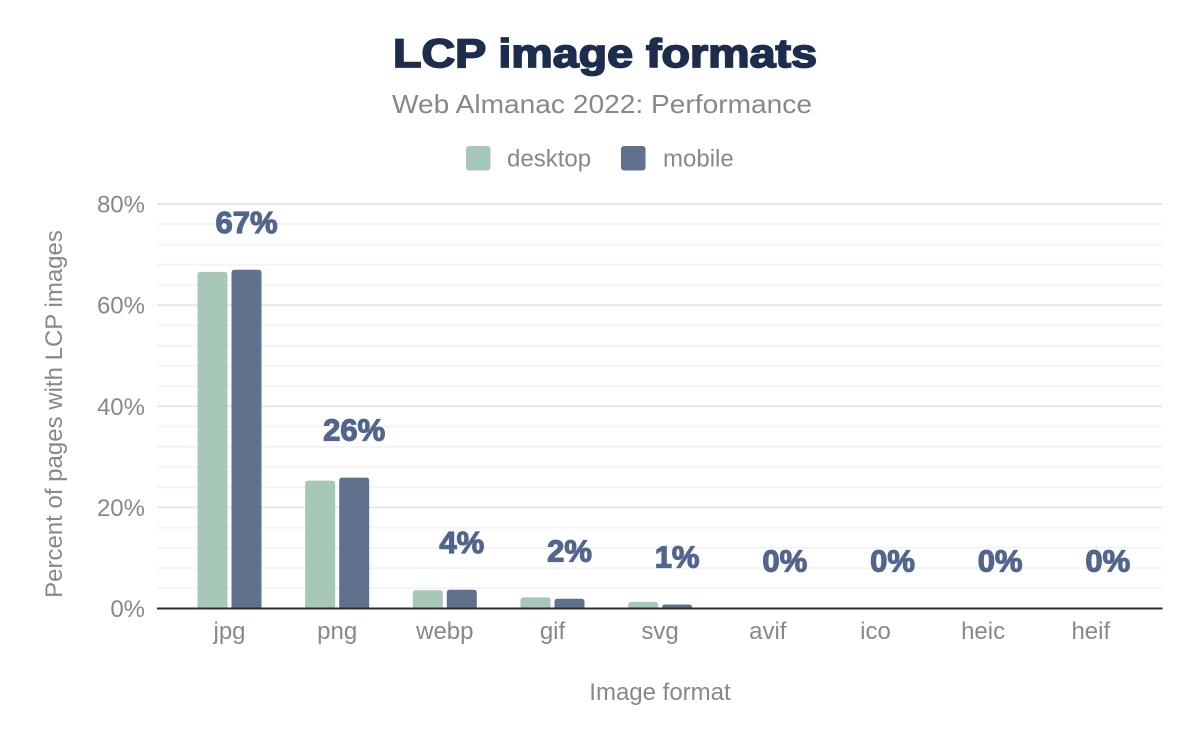 This screenshot has height=742, width=1200. I want to click on svg-text: ico, so click(875, 631).